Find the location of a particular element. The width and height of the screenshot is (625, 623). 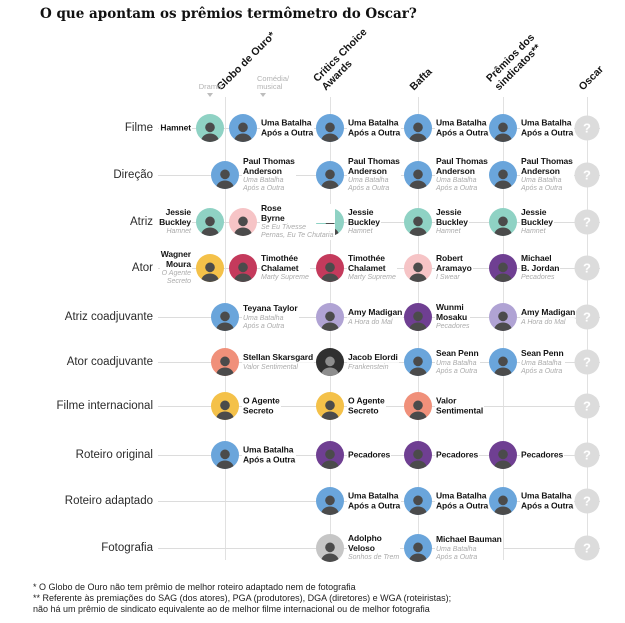

winner-name: Michael B. Jordan is located at coordinates (540, 263).